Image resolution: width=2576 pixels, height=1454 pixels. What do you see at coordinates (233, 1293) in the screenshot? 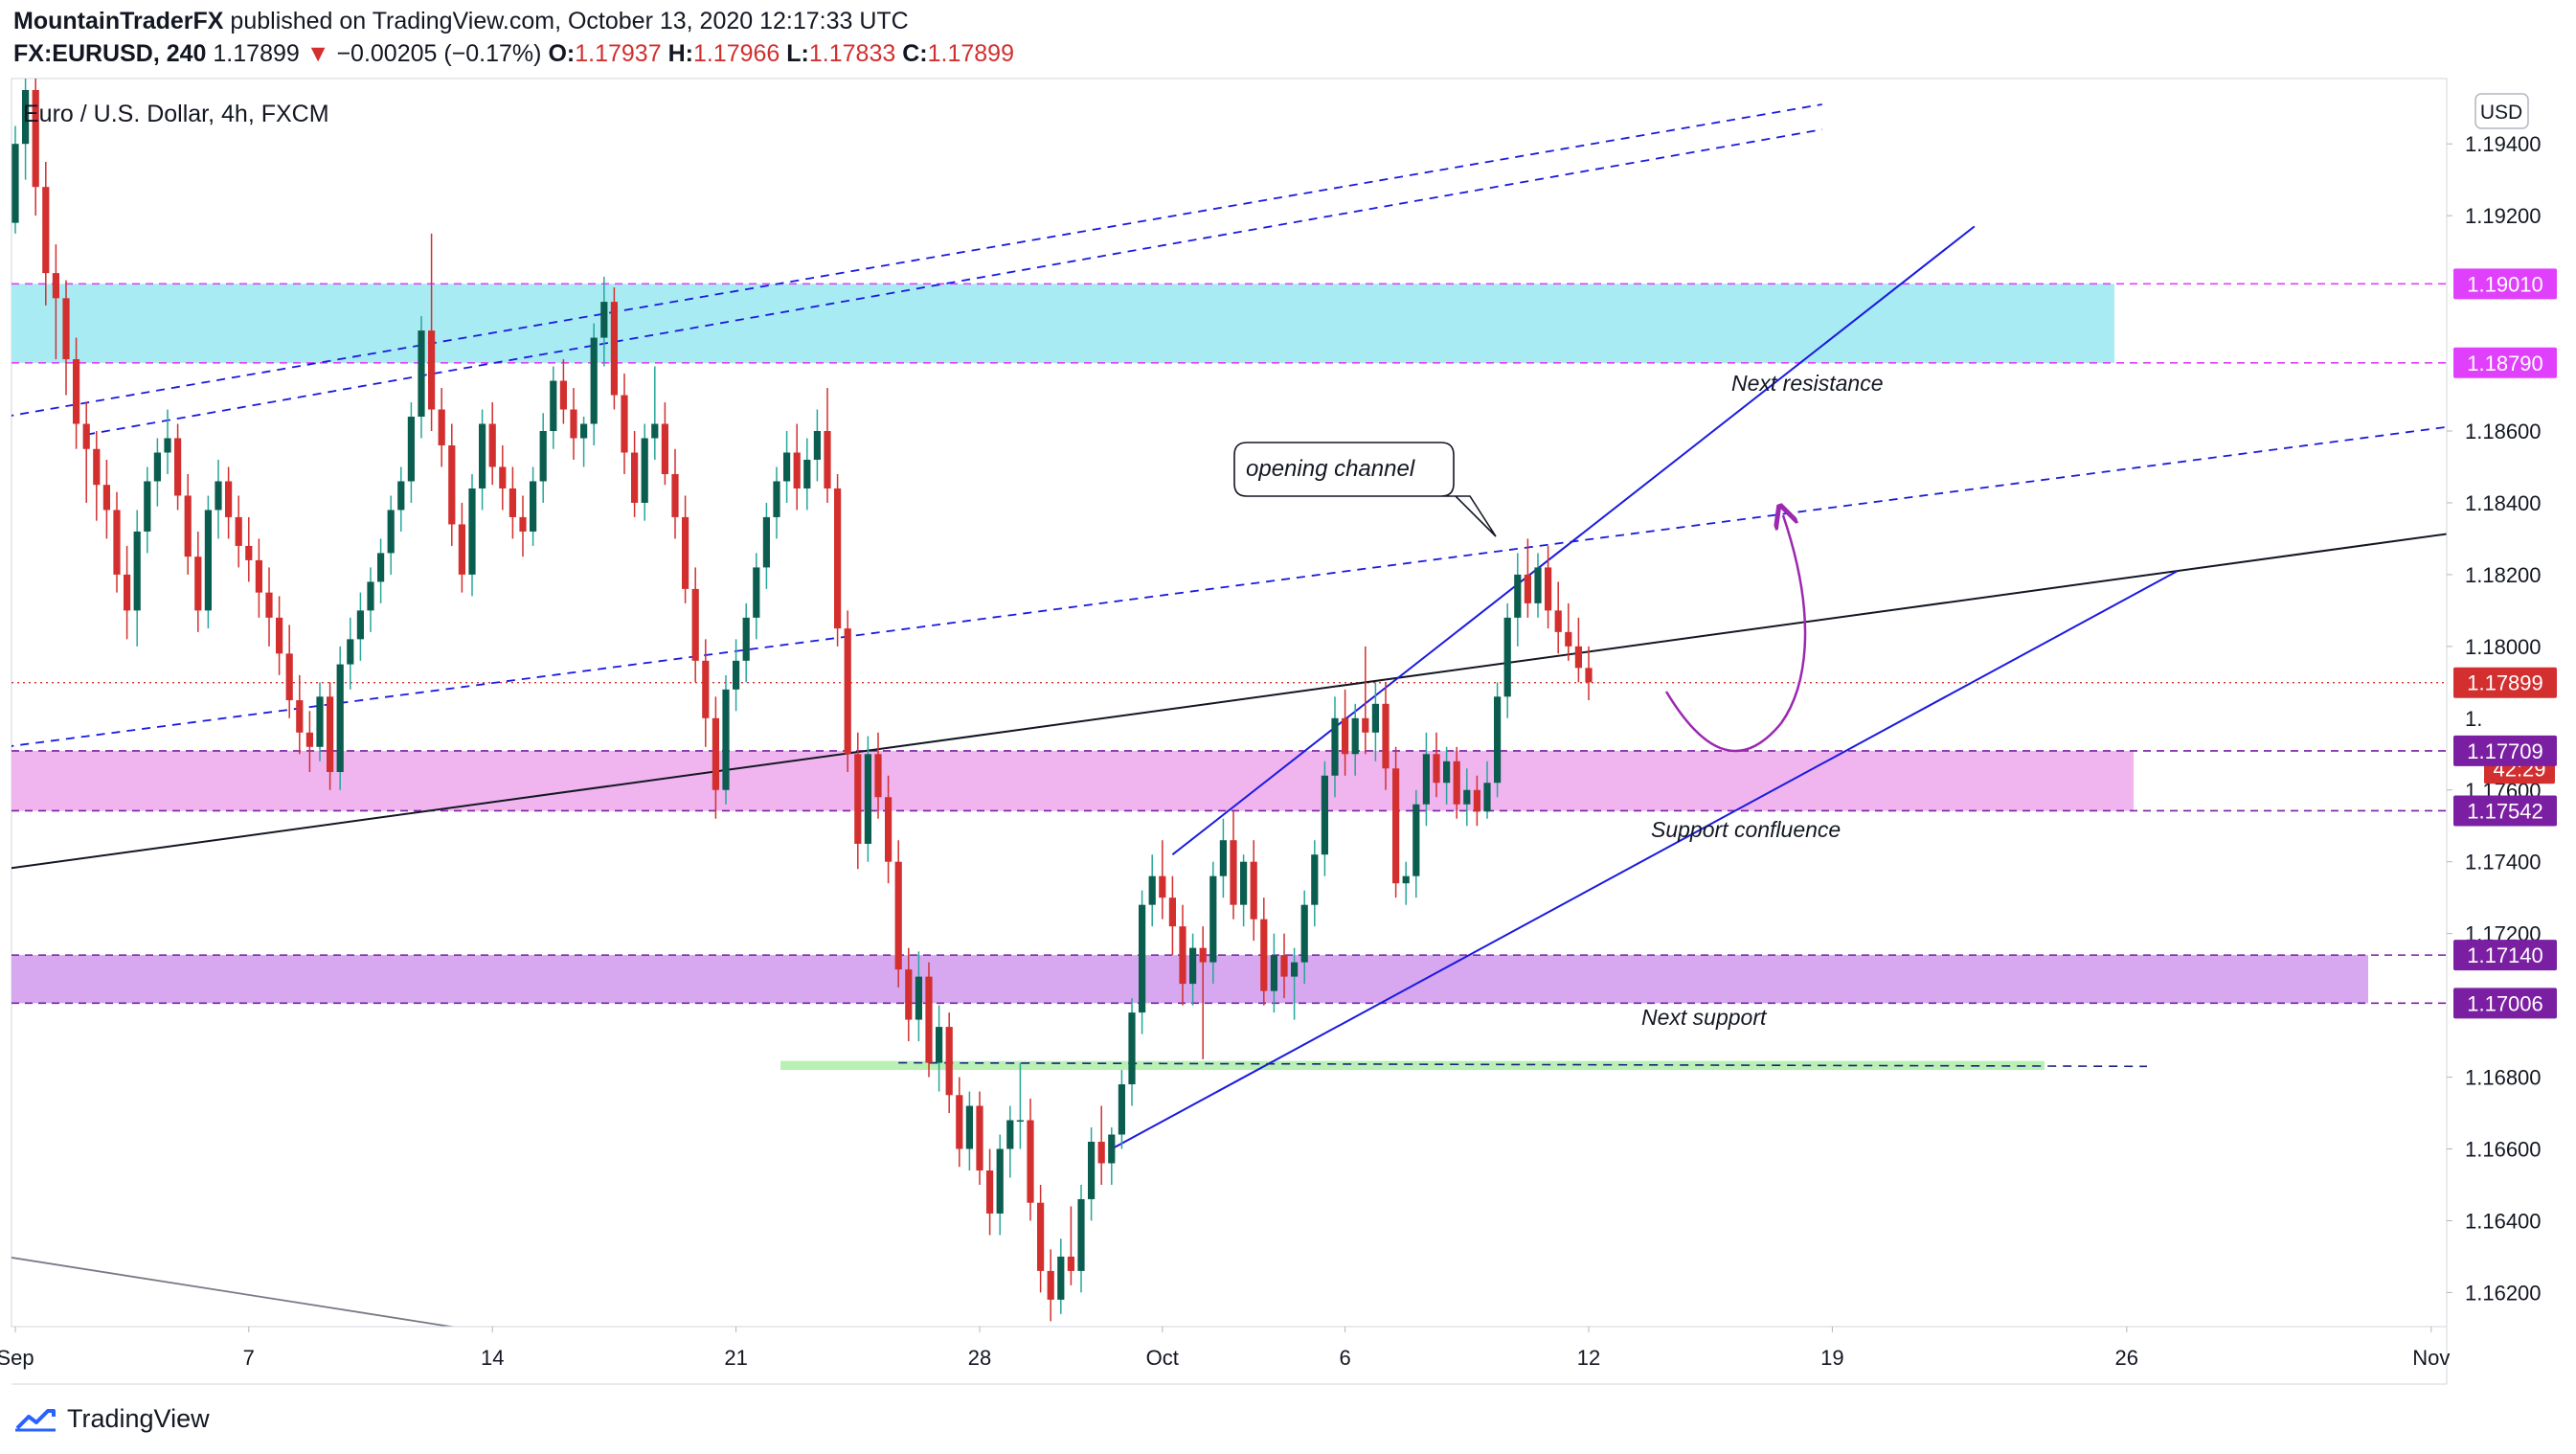
I see `trendline-grey-line` at bounding box center [233, 1293].